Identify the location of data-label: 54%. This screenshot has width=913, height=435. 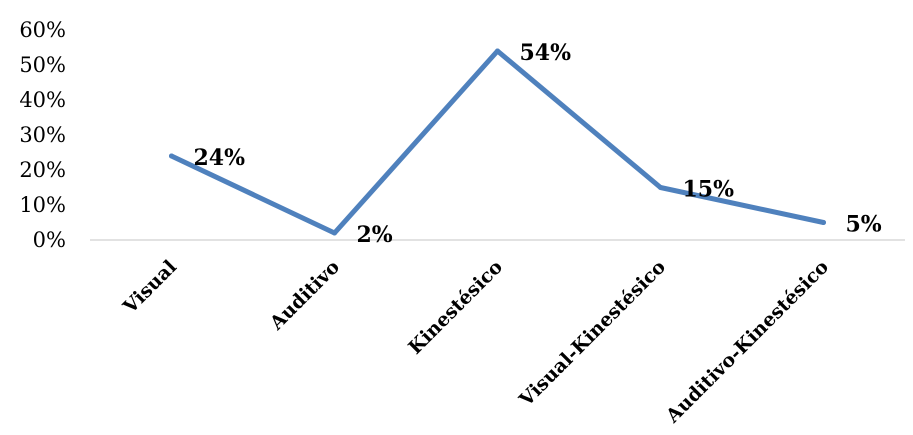
(546, 53).